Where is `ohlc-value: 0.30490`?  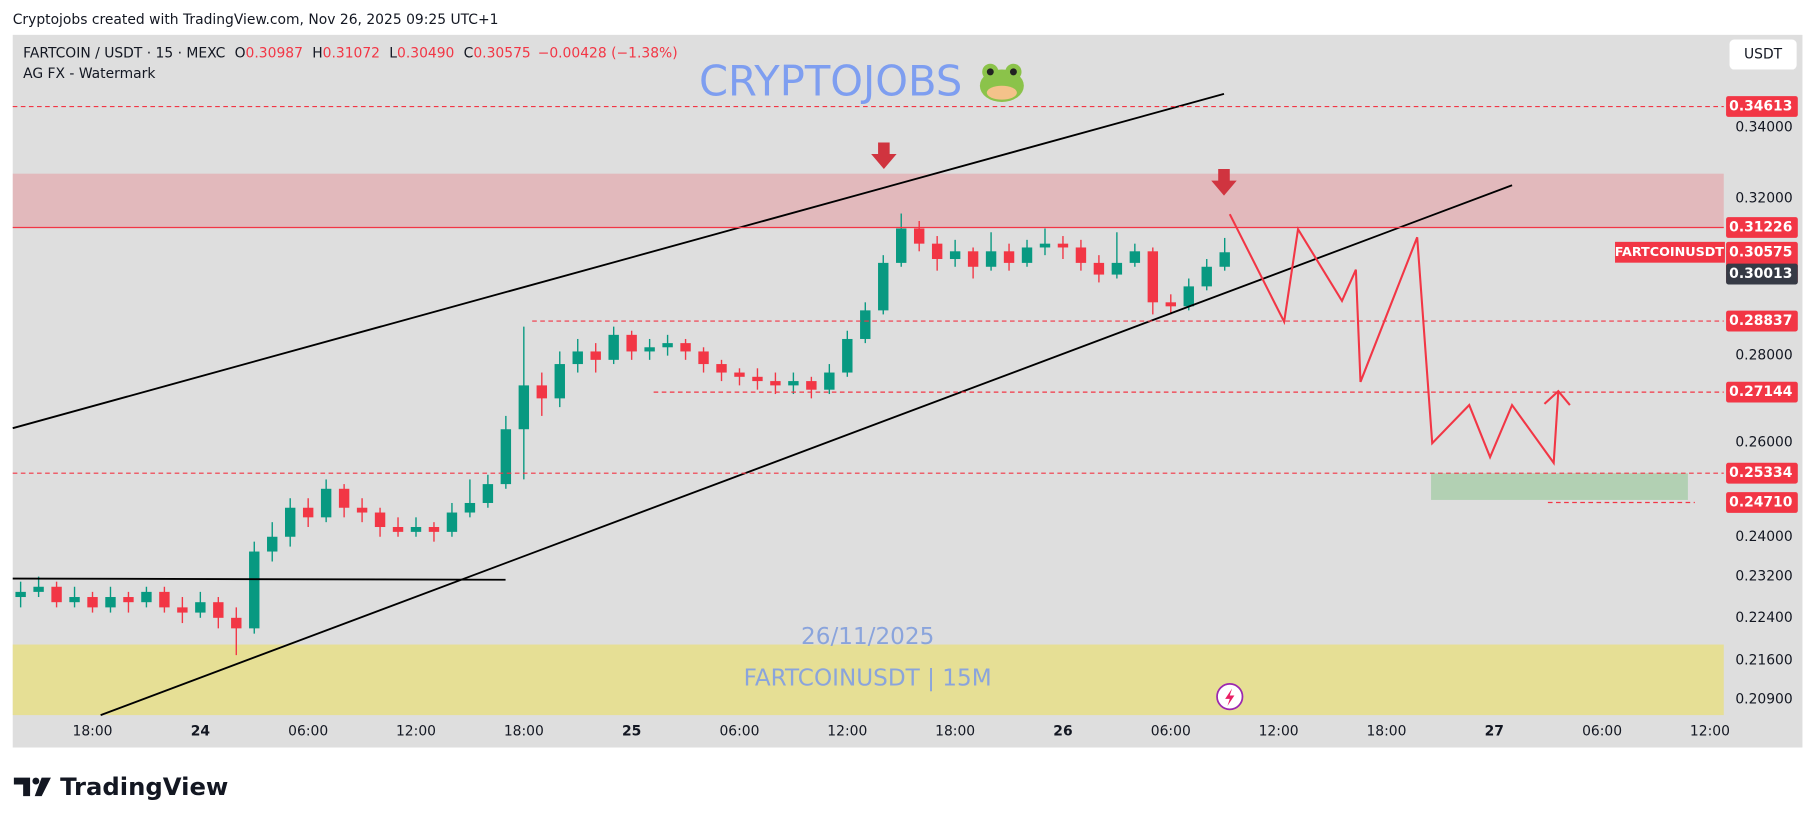 ohlc-value: 0.30490 is located at coordinates (425, 53).